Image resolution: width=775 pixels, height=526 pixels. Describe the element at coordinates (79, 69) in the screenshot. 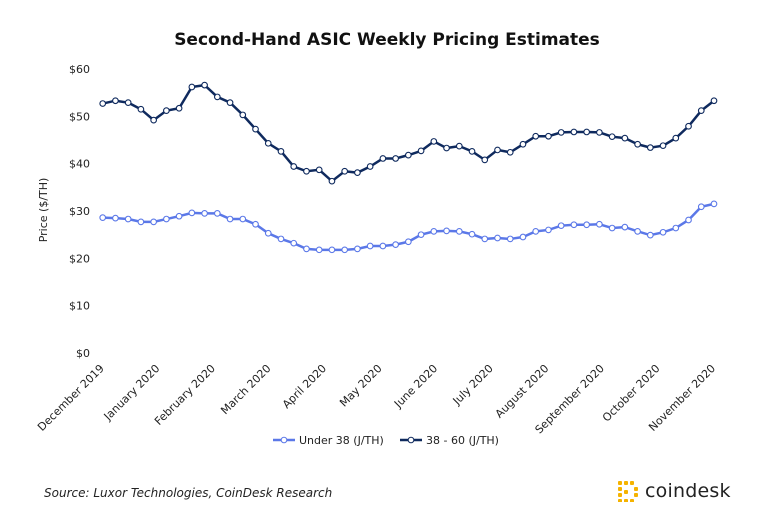

I see `y-tick-label: $60` at that location.